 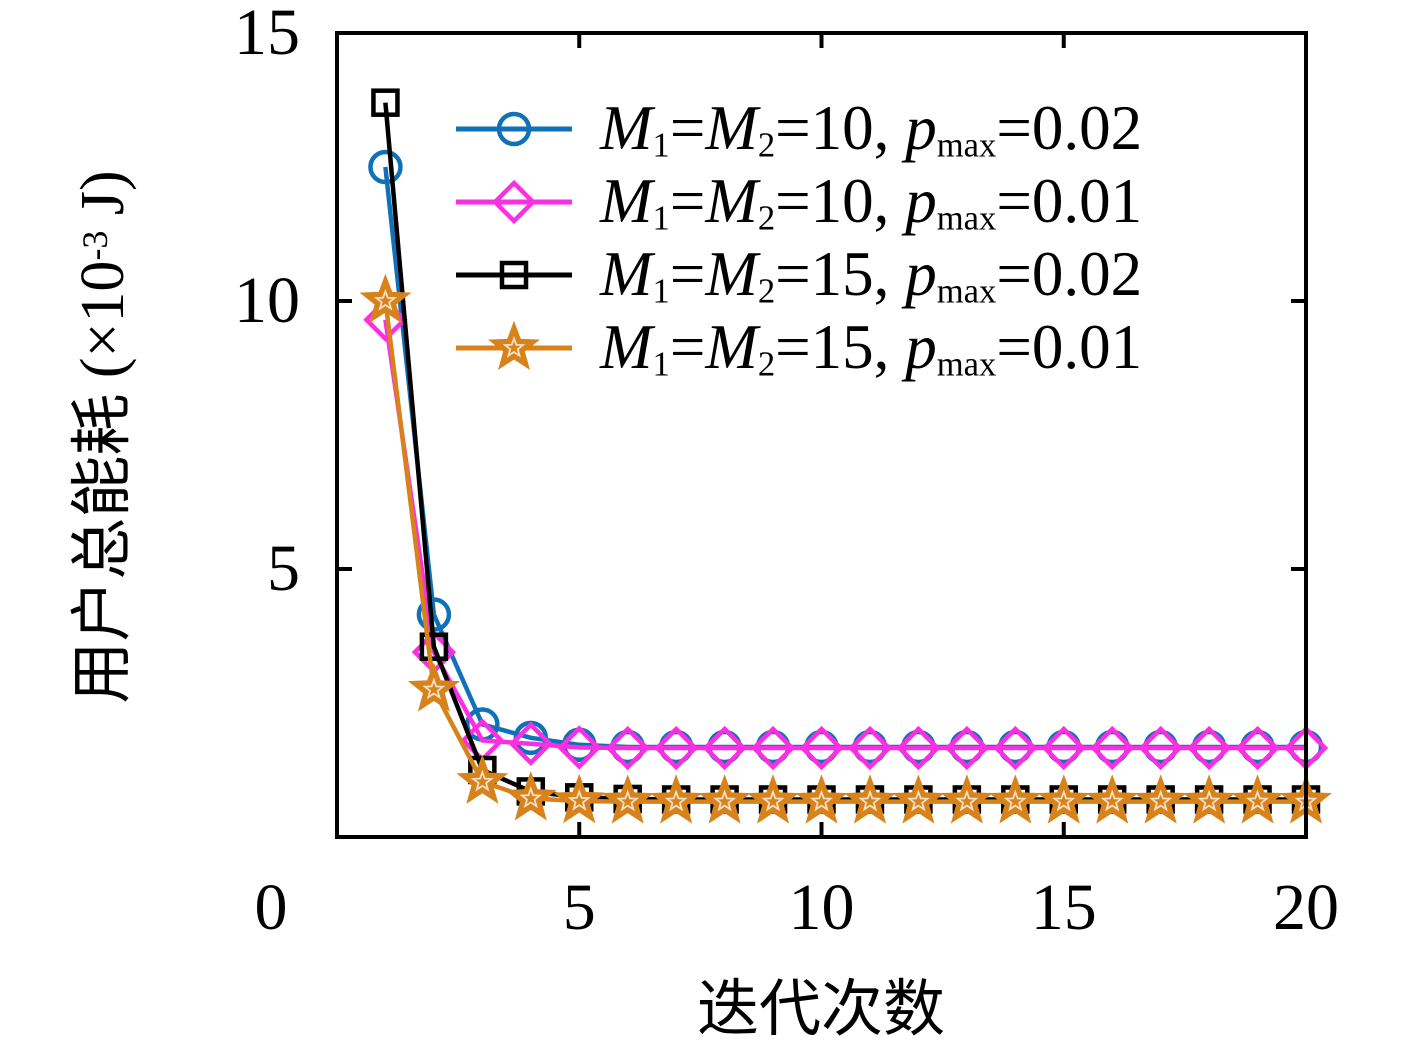 I want to click on legend-item: M1=M2=10, pmax=0.01, so click(x=797, y=201).